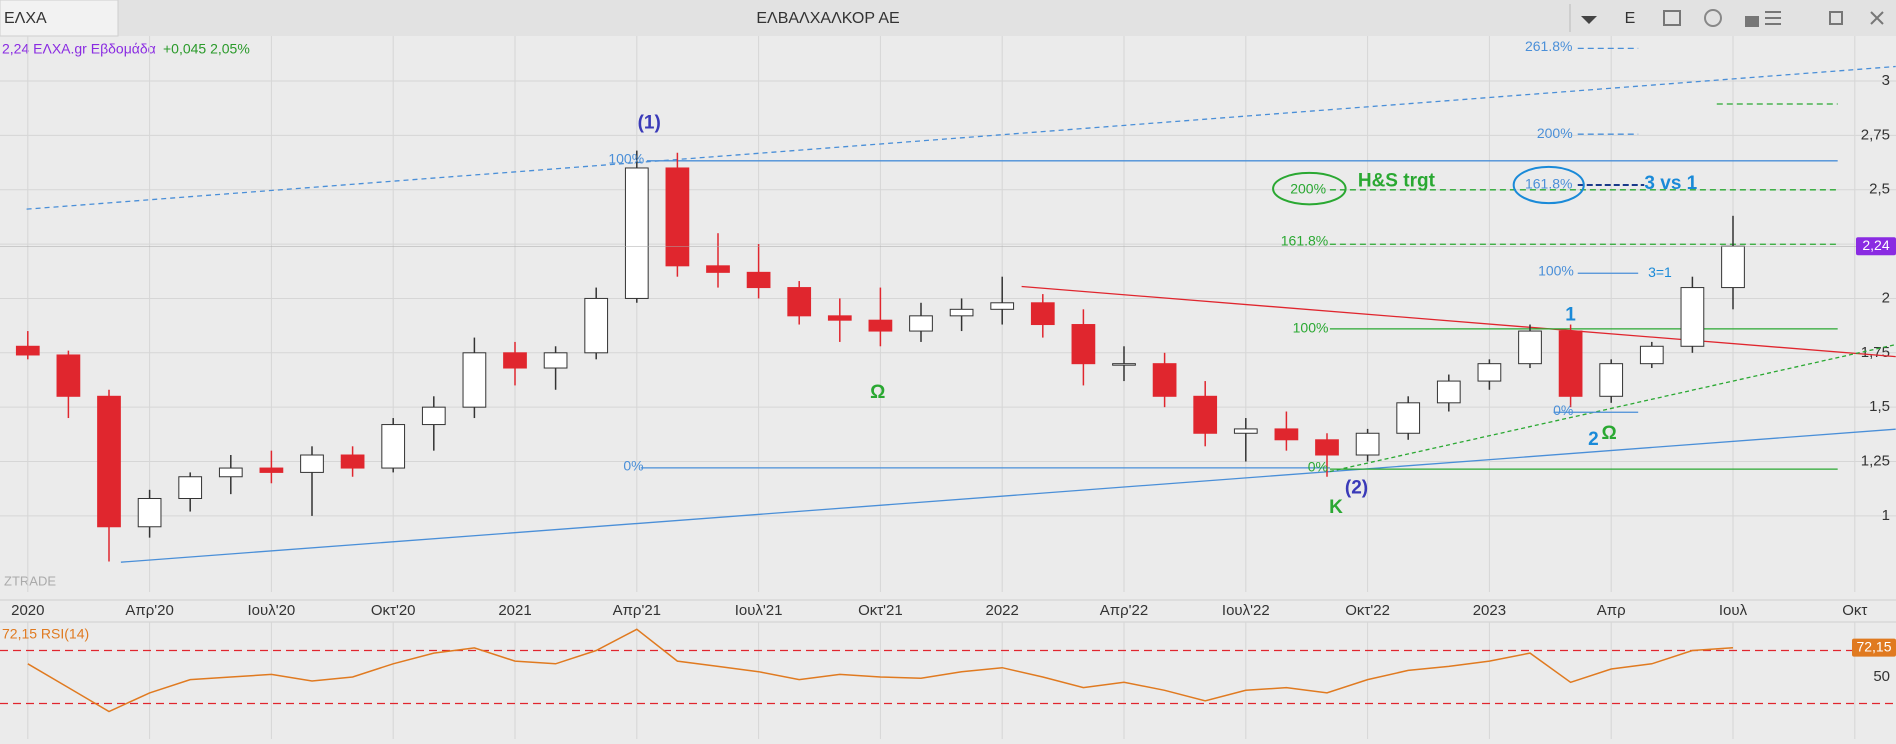 This screenshot has width=1896, height=744. I want to click on x-tick-label: Οκτ'20, so click(393, 610).